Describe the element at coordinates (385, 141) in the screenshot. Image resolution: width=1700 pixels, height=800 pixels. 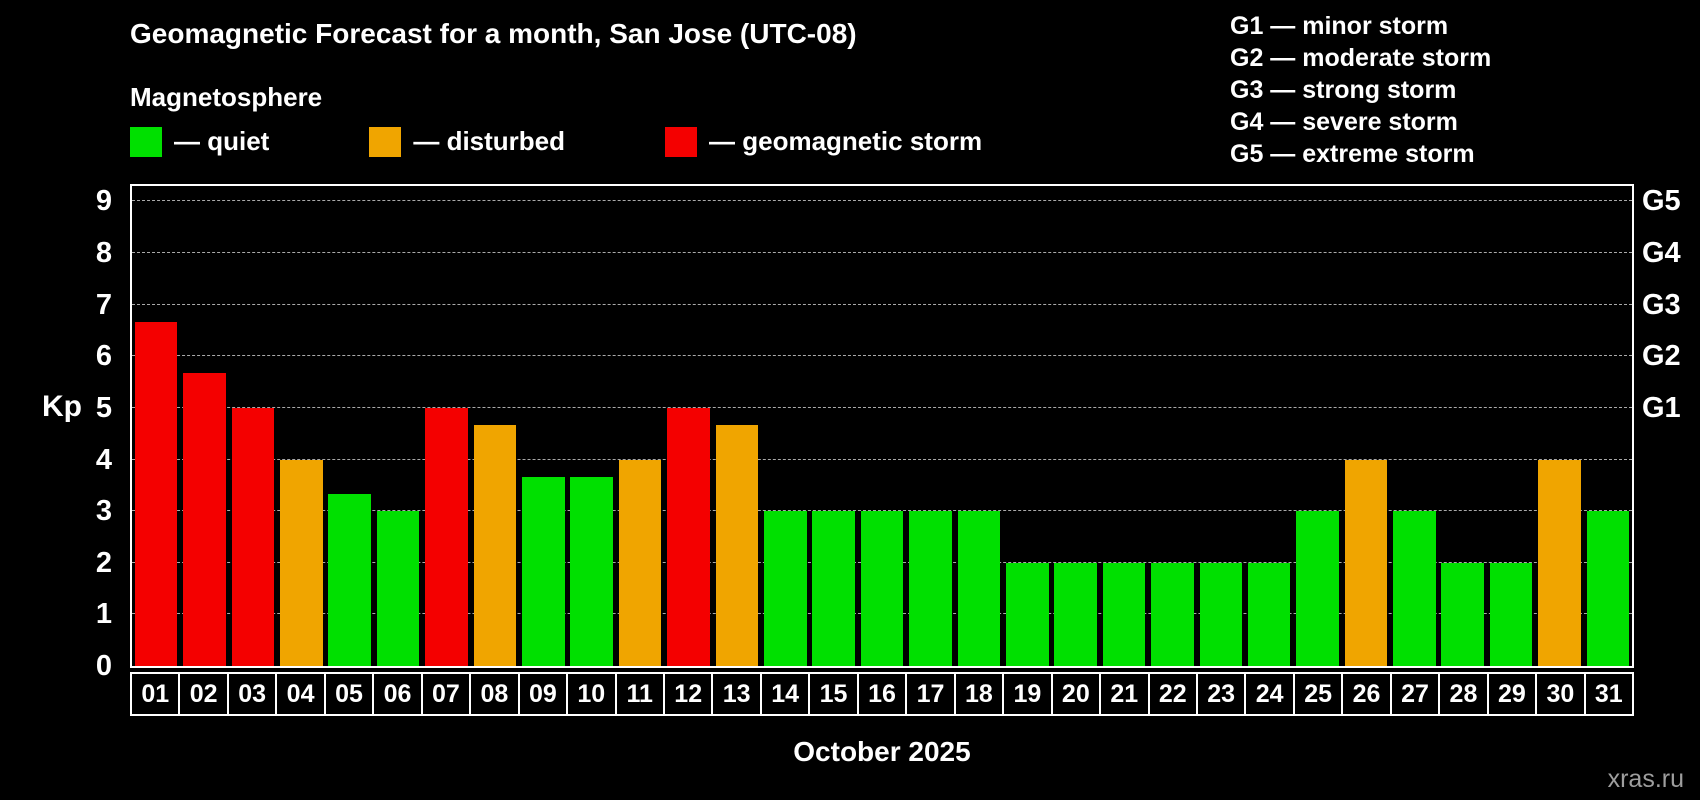
I see `disturbed-color-swatch` at that location.